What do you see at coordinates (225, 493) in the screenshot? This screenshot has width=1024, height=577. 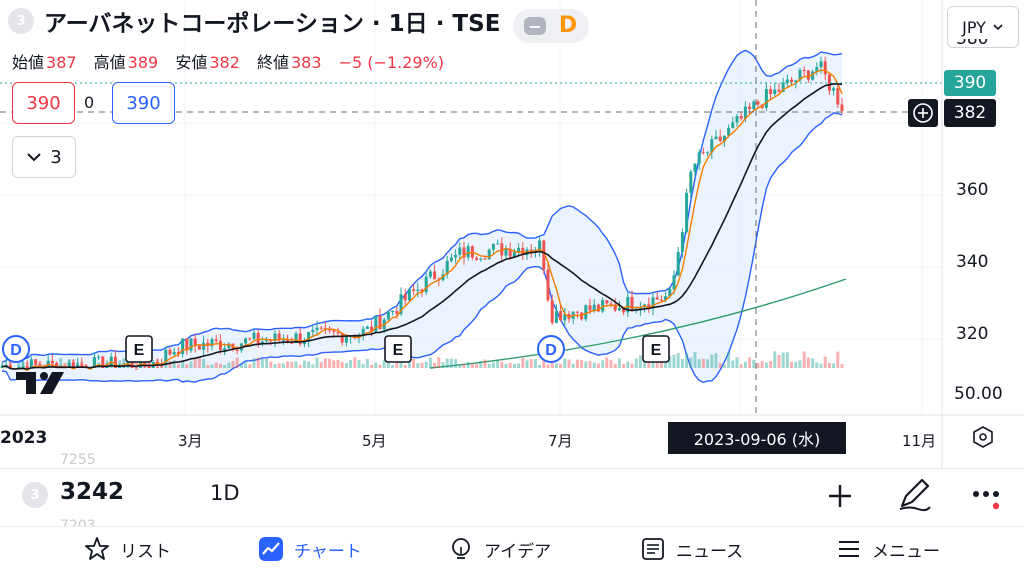 I see `interval-selector: 1D` at bounding box center [225, 493].